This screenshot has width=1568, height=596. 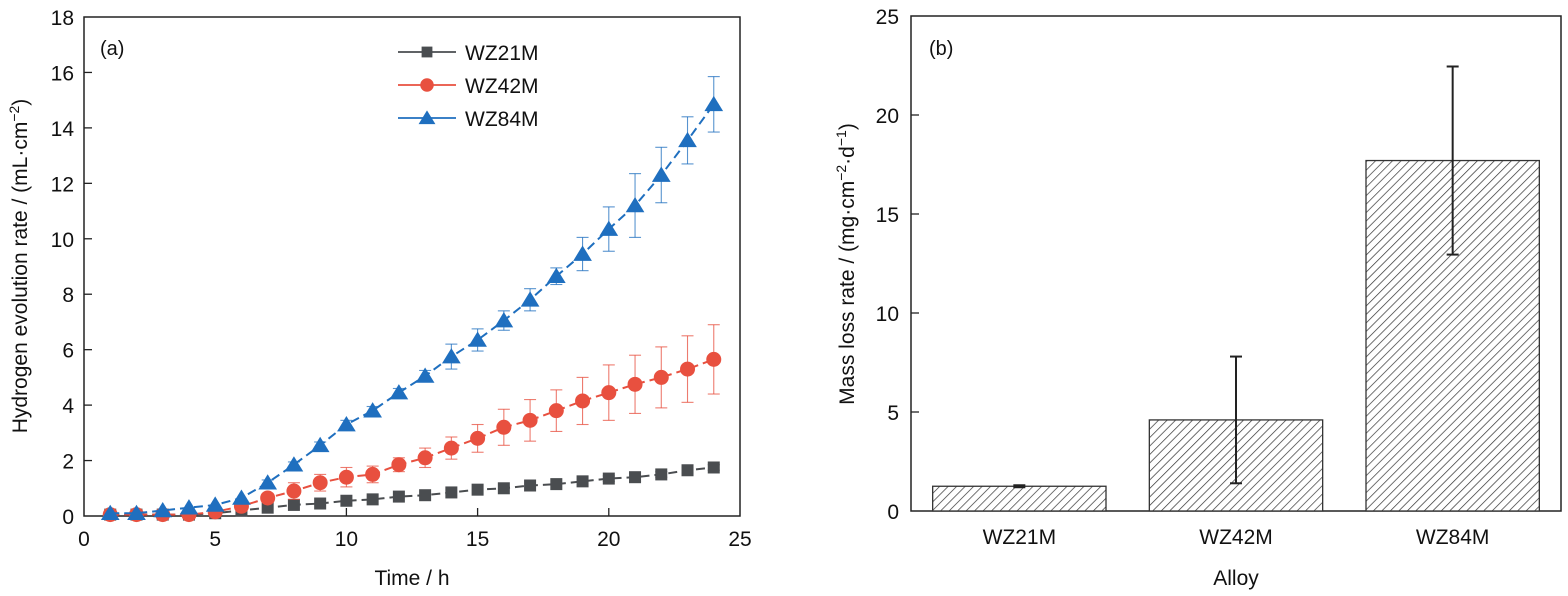 What do you see at coordinates (846, 264) in the screenshot?
I see `y-axis-title-b: Mass loss rate / (mg·cm−2·d−1)` at bounding box center [846, 264].